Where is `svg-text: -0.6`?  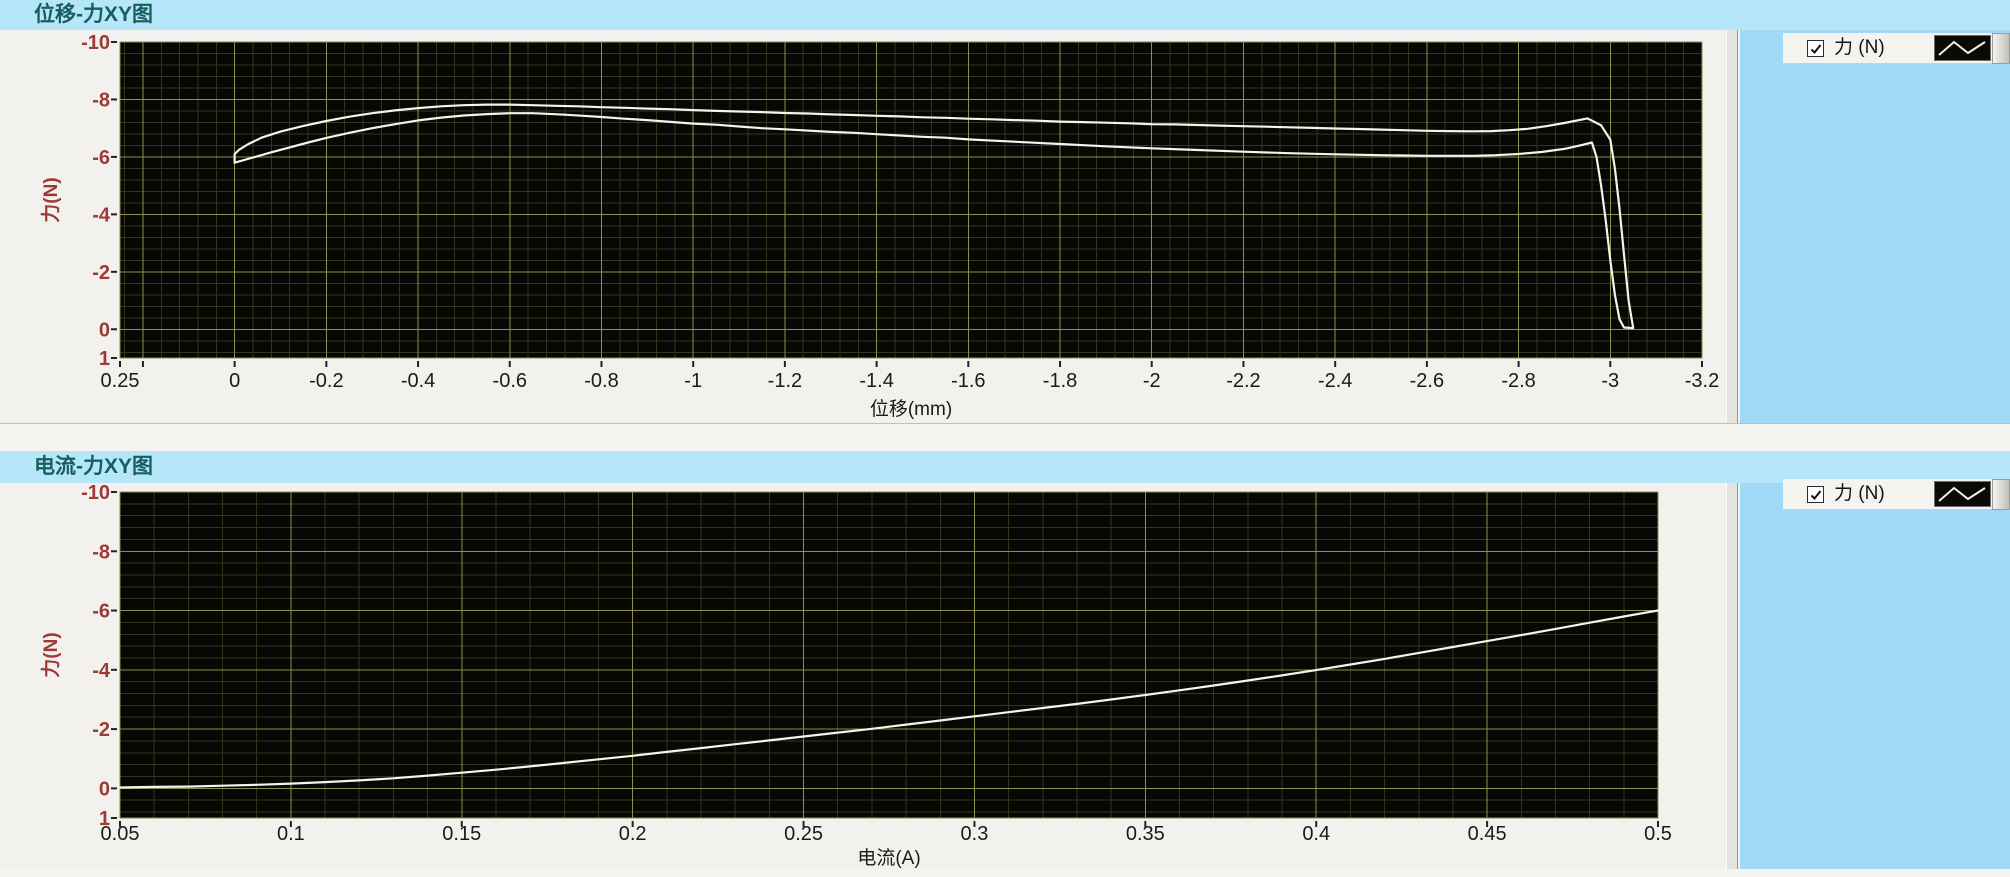 svg-text: -0.6 is located at coordinates (510, 381).